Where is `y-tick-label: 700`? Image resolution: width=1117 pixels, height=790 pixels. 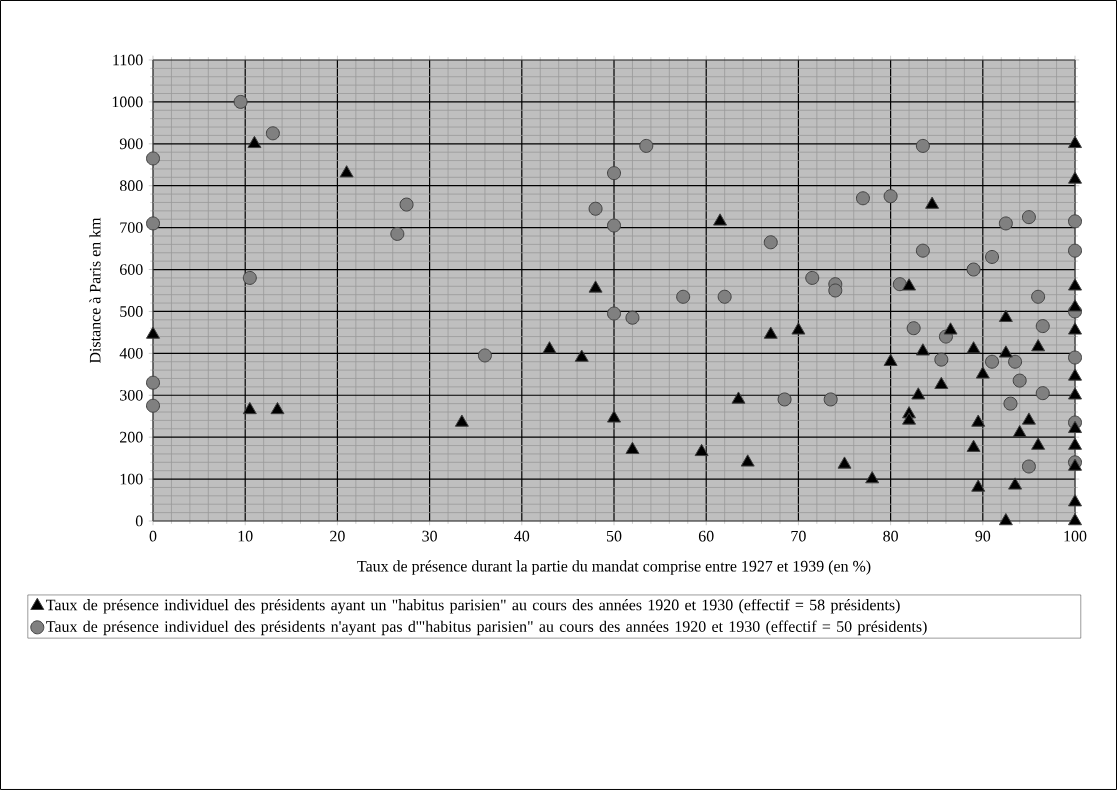 y-tick-label: 700 is located at coordinates (131, 227).